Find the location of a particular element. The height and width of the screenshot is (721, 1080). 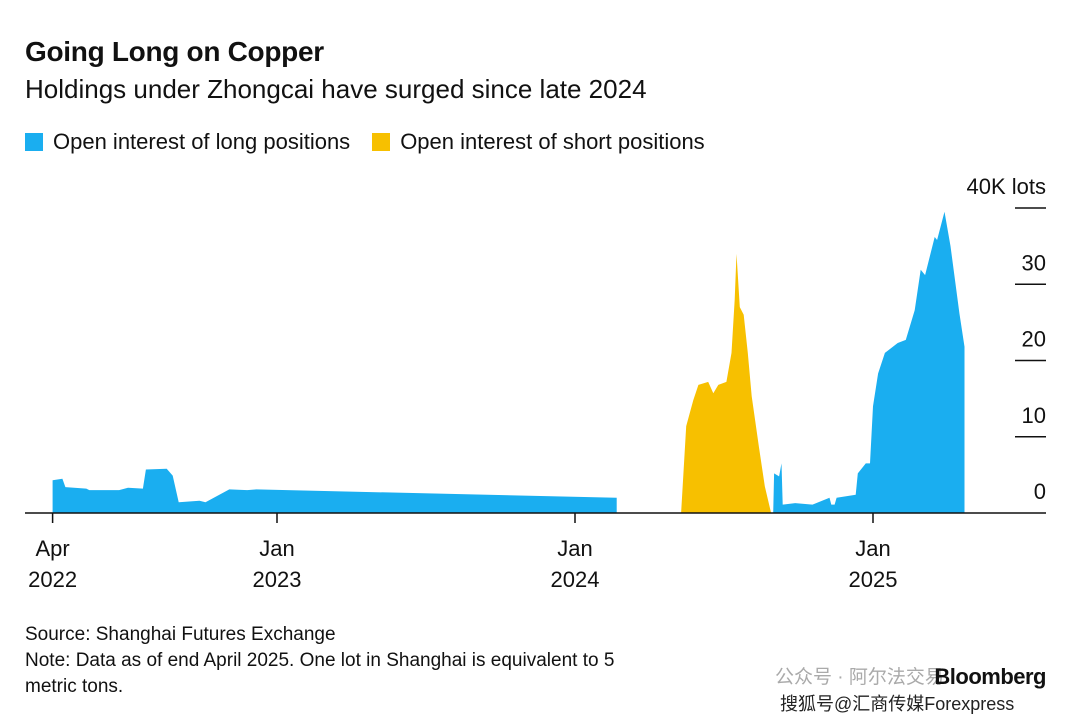

y-tick-label: 10 is located at coordinates (1034, 415).